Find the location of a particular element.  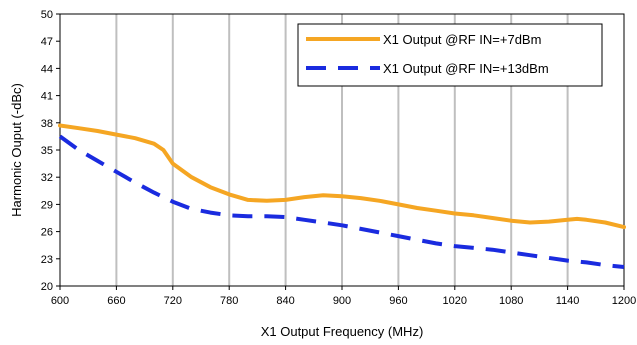

y-tick-label-20: 20 is located at coordinates (47, 287).